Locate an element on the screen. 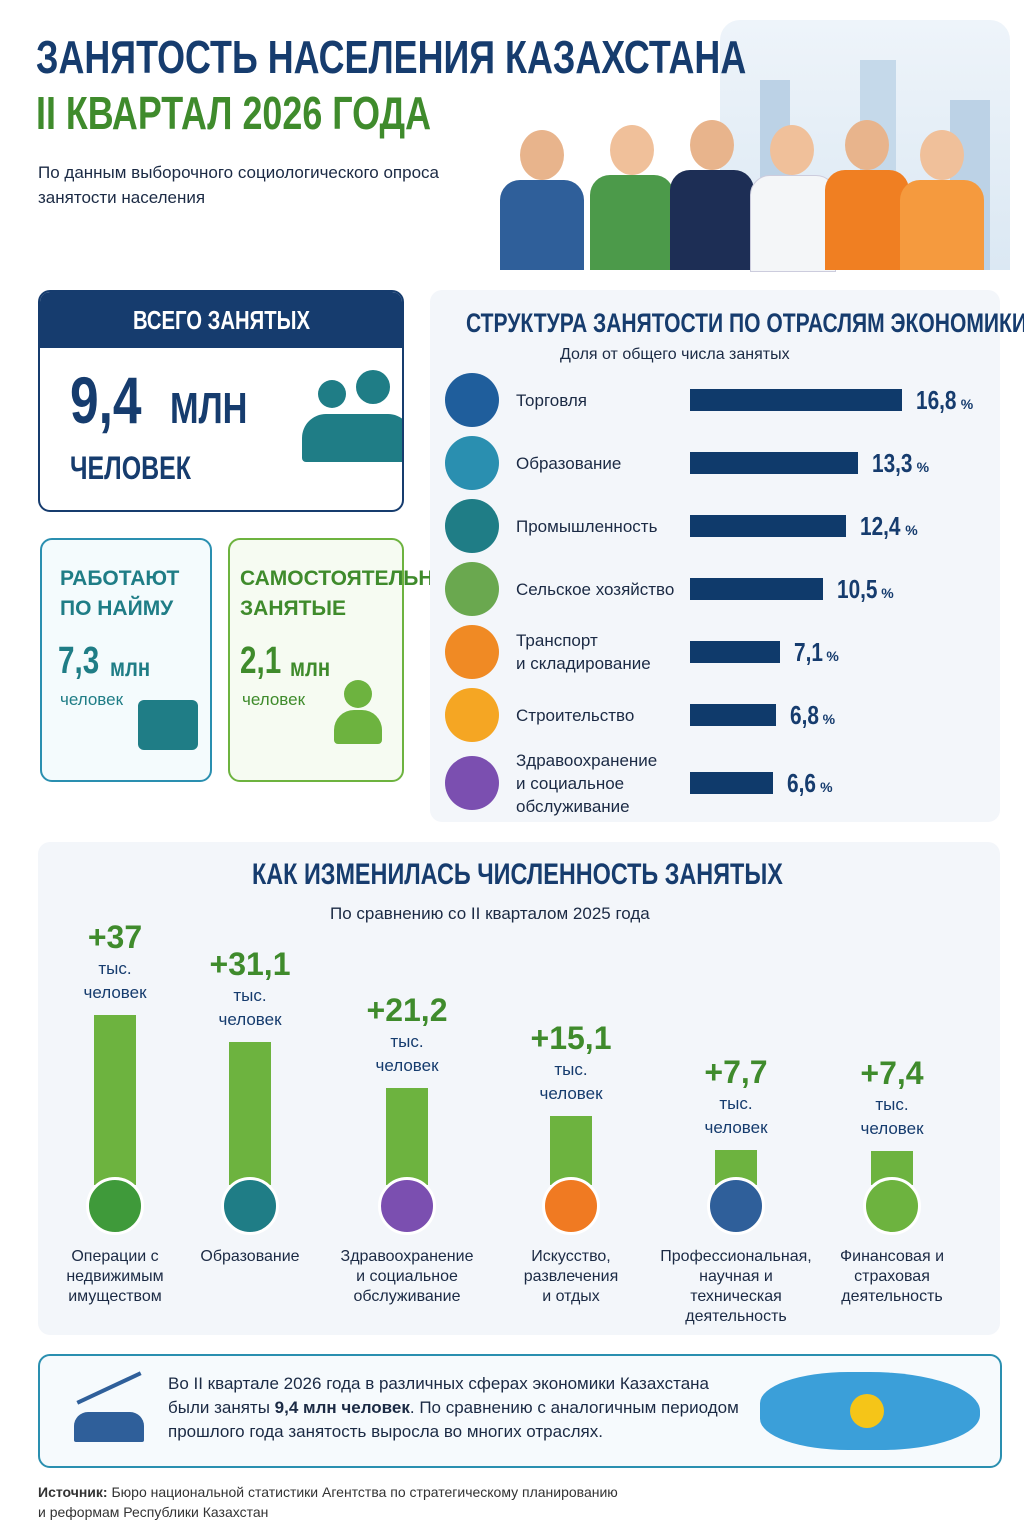 The image size is (1024, 1536). category-label: Торговля is located at coordinates (552, 400).